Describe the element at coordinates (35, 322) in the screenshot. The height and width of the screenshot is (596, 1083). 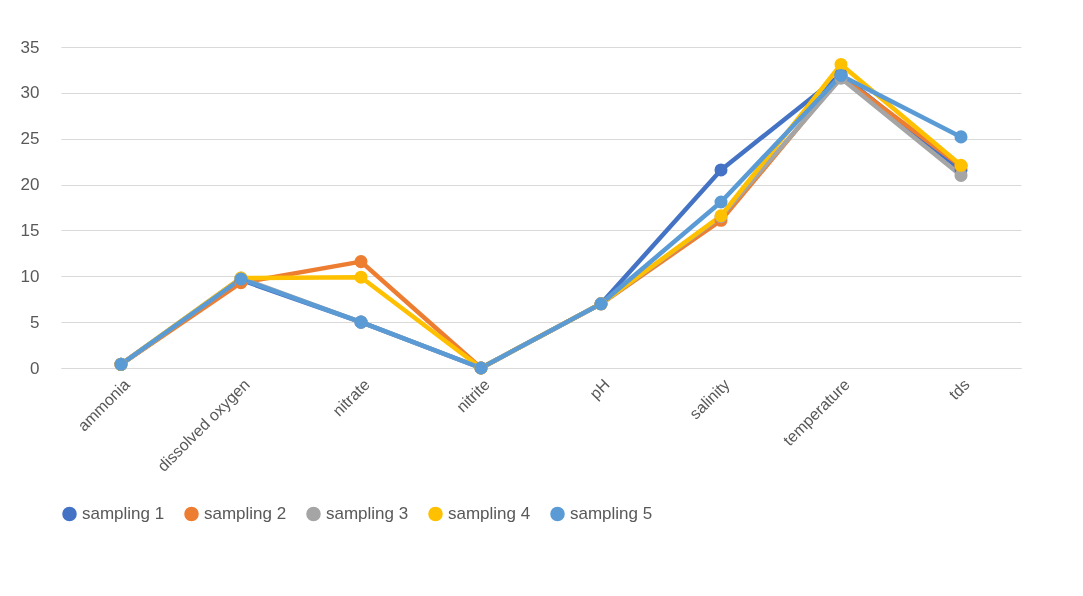
I see `y-tick-label: 5` at that location.